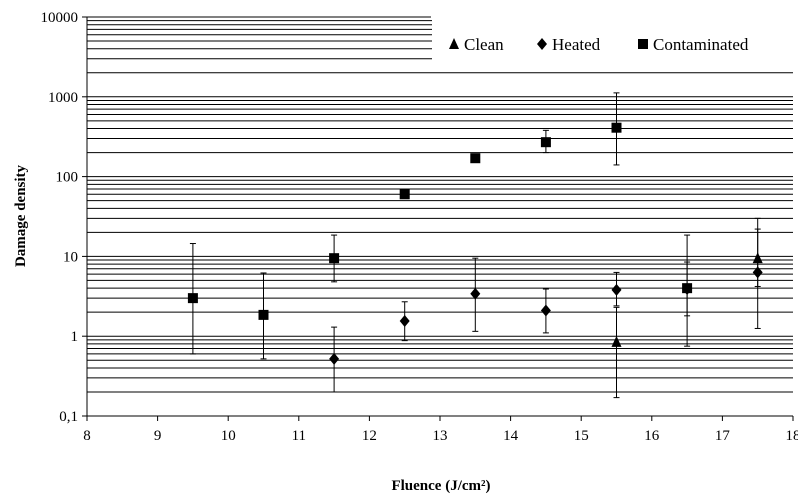 Image resolution: width=798 pixels, height=496 pixels. Describe the element at coordinates (60, 18) in the screenshot. I see `y-tick-label: 10000` at that location.